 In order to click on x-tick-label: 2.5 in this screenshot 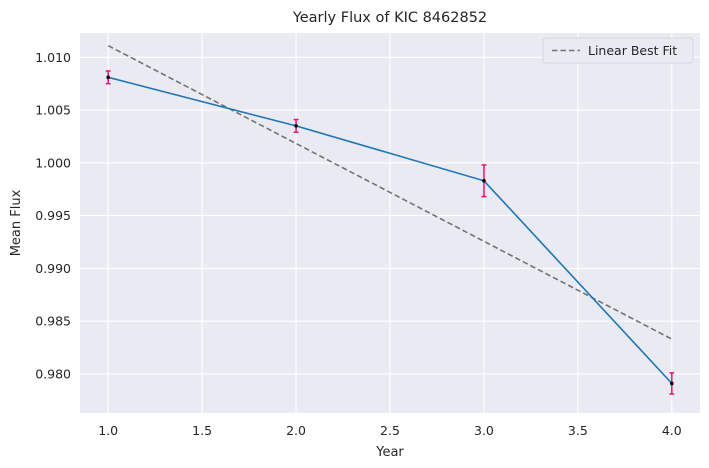, I will do `click(390, 430)`.